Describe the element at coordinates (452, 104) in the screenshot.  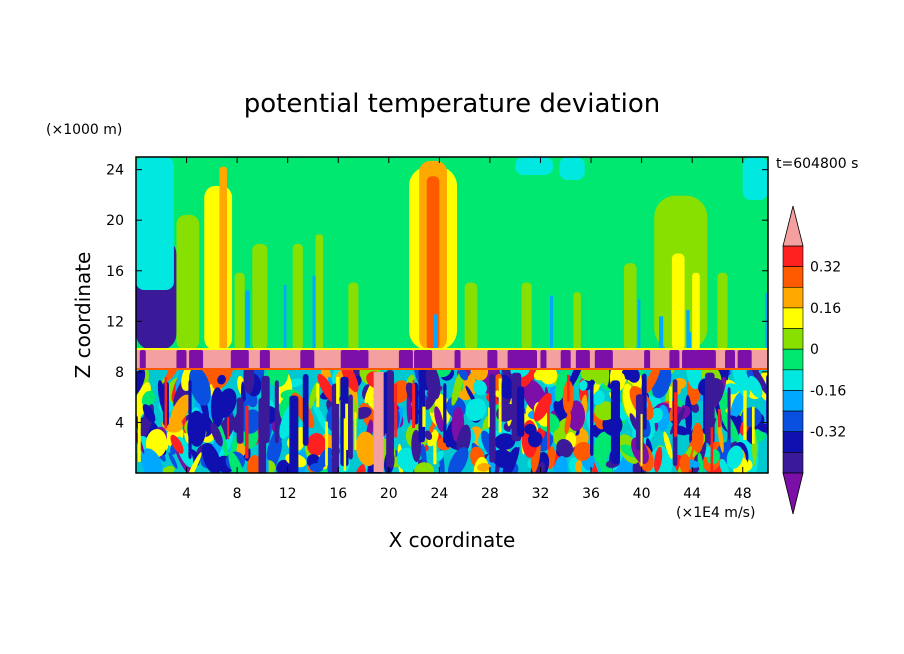
I see `chart-title: potential temperature deviation` at that location.